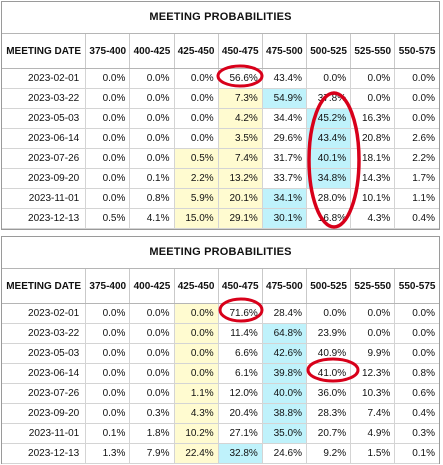 The width and height of the screenshot is (443, 465). What do you see at coordinates (373, 118) in the screenshot?
I see `probability-cell: 16.3%` at bounding box center [373, 118].